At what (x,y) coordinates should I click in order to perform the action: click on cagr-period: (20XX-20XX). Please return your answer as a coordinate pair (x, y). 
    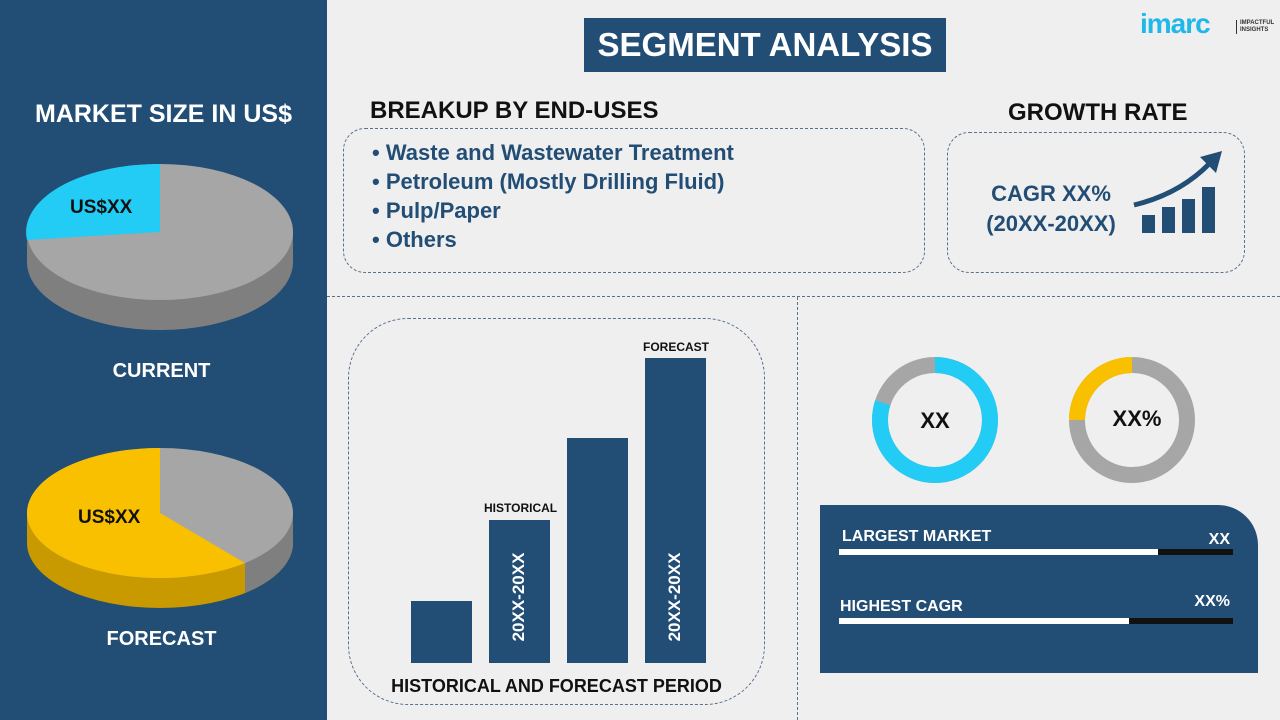
    Looking at the image, I should click on (1051, 223).